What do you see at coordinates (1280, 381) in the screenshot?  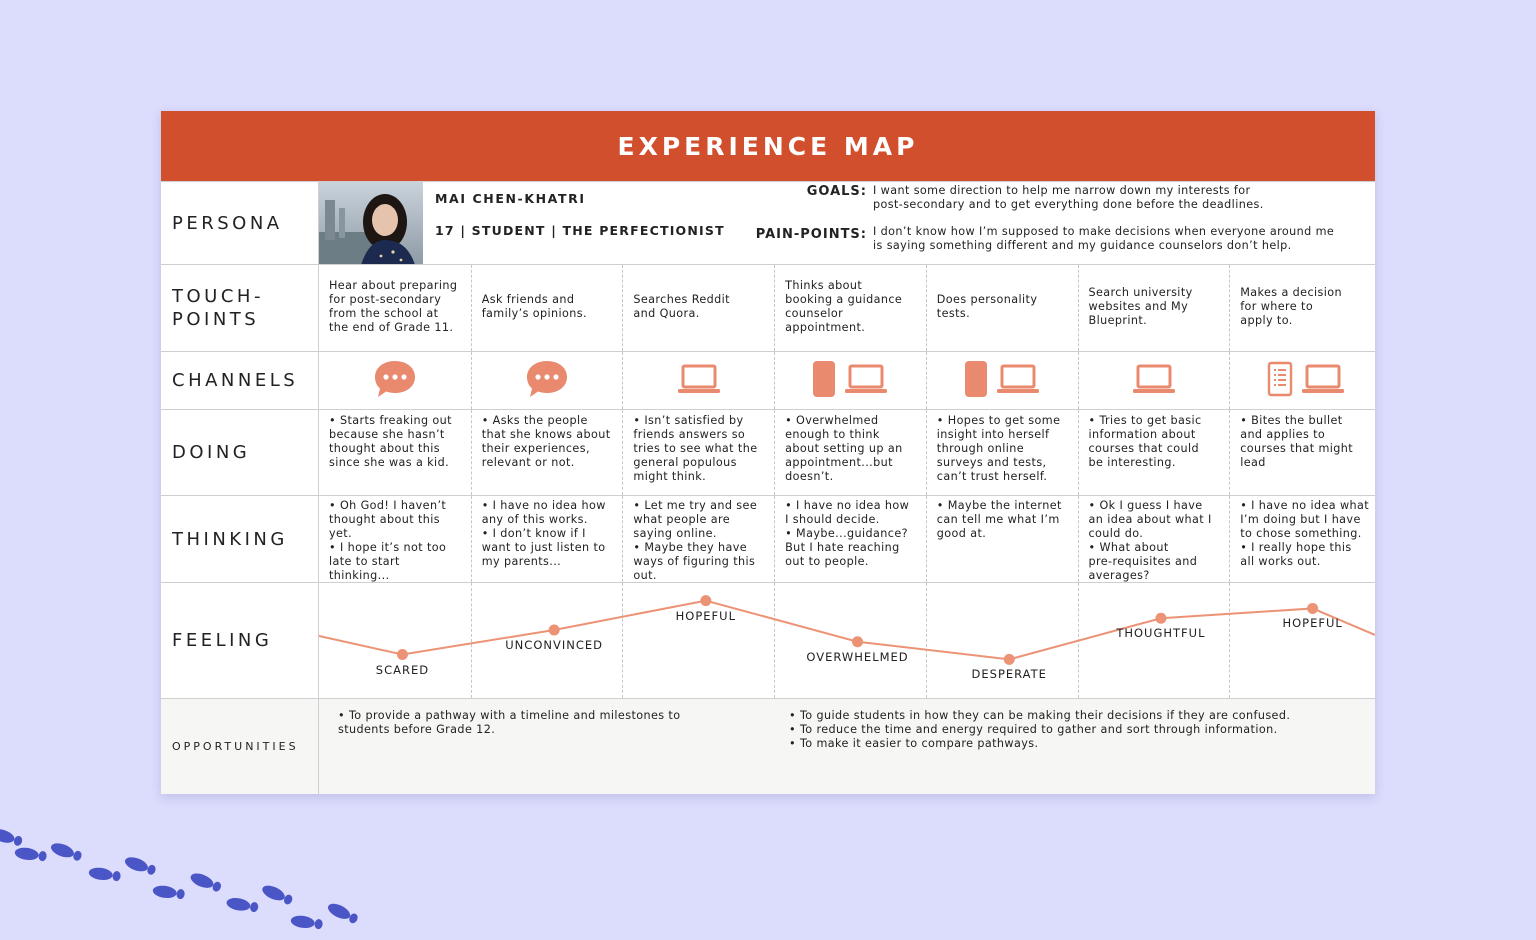 I see `document-icon` at bounding box center [1280, 381].